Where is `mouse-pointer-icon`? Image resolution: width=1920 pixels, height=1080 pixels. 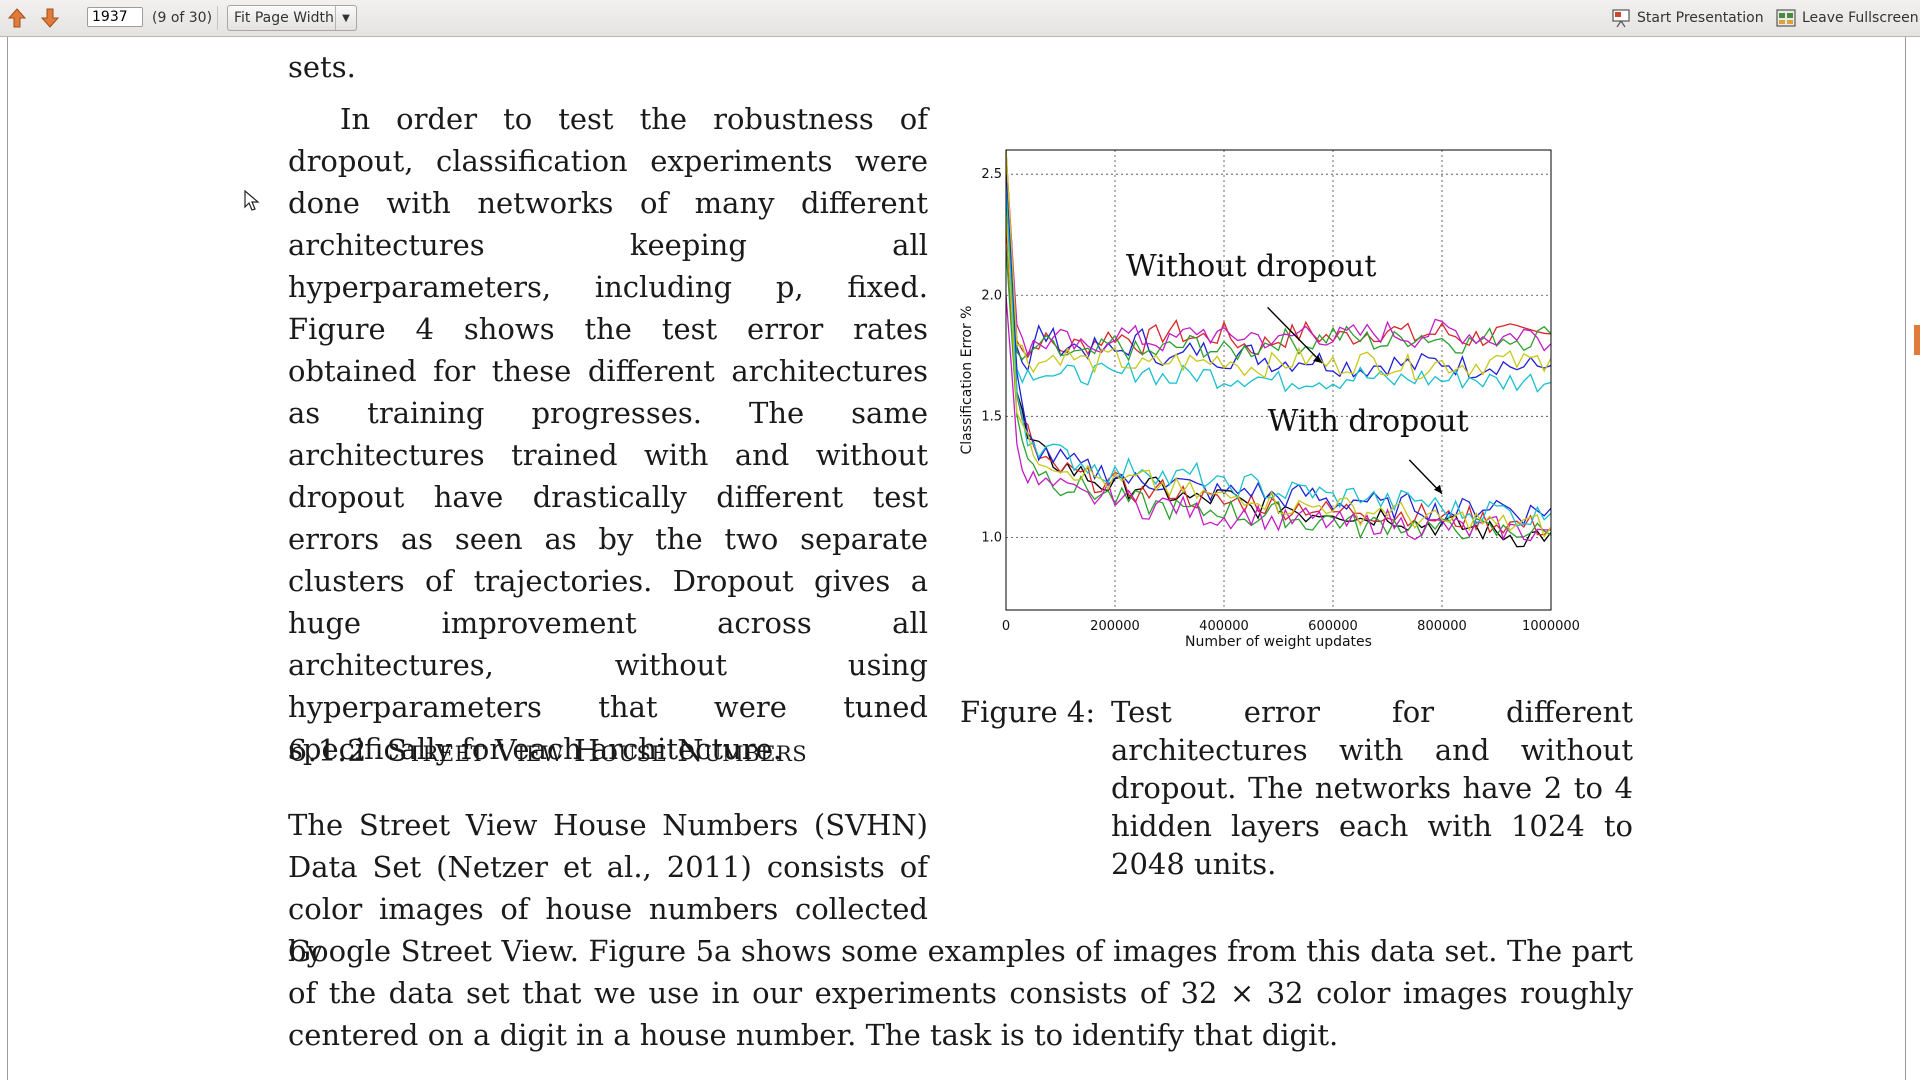 mouse-pointer-icon is located at coordinates (252, 200).